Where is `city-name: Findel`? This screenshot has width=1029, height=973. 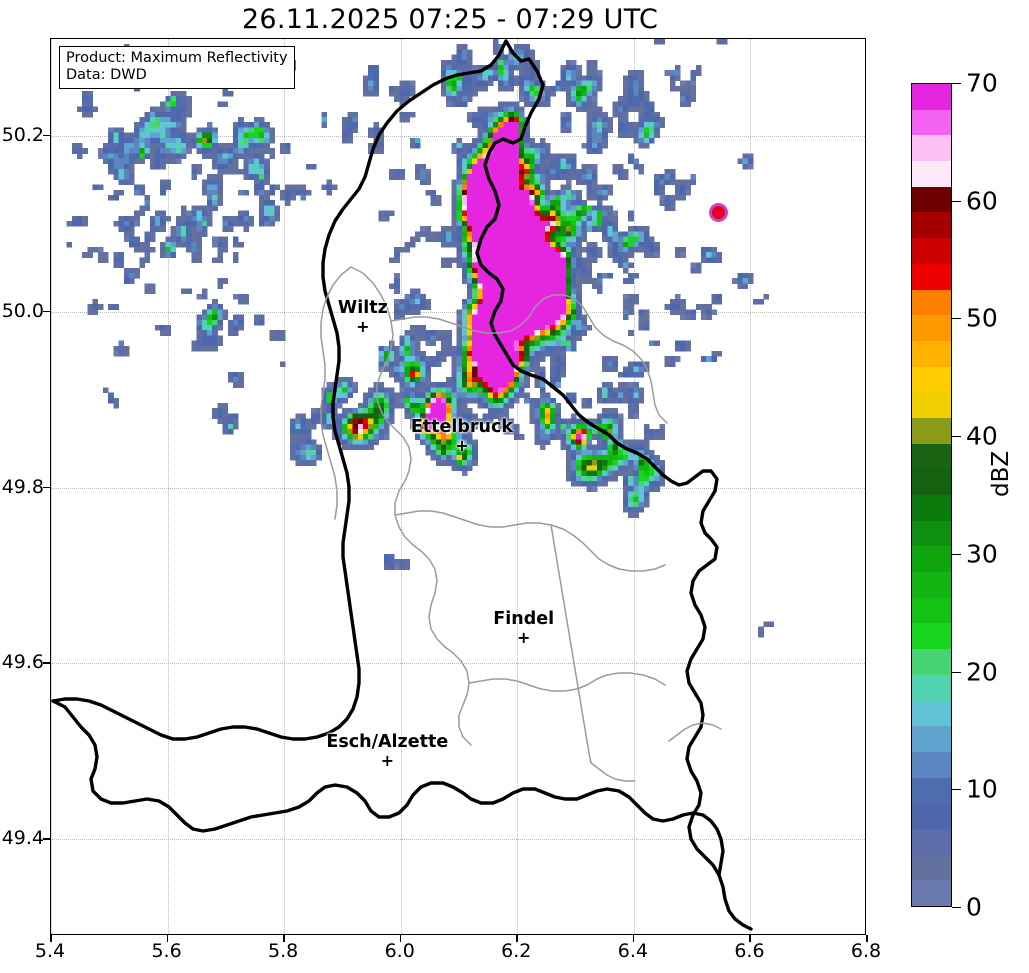
city-name: Findel is located at coordinates (524, 618).